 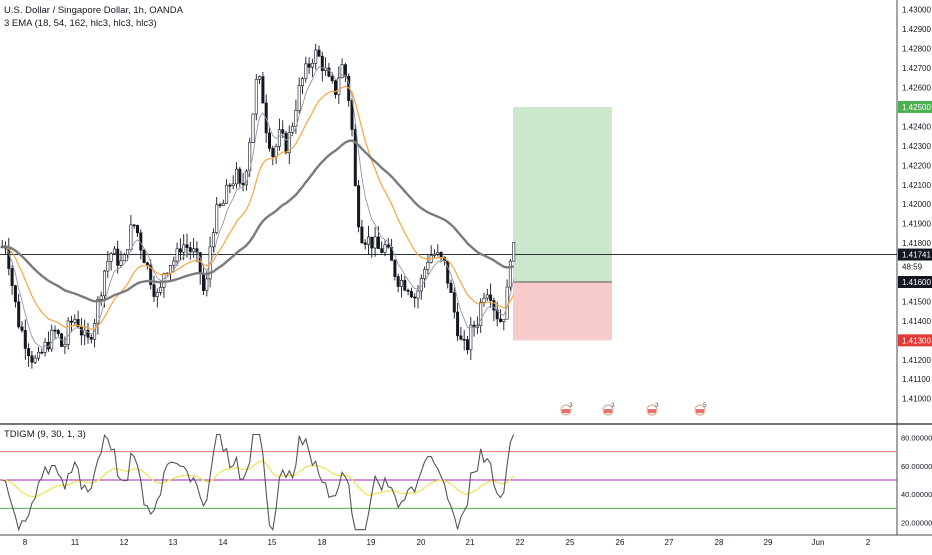 What do you see at coordinates (915, 106) in the screenshot?
I see `price-tag` at bounding box center [915, 106].